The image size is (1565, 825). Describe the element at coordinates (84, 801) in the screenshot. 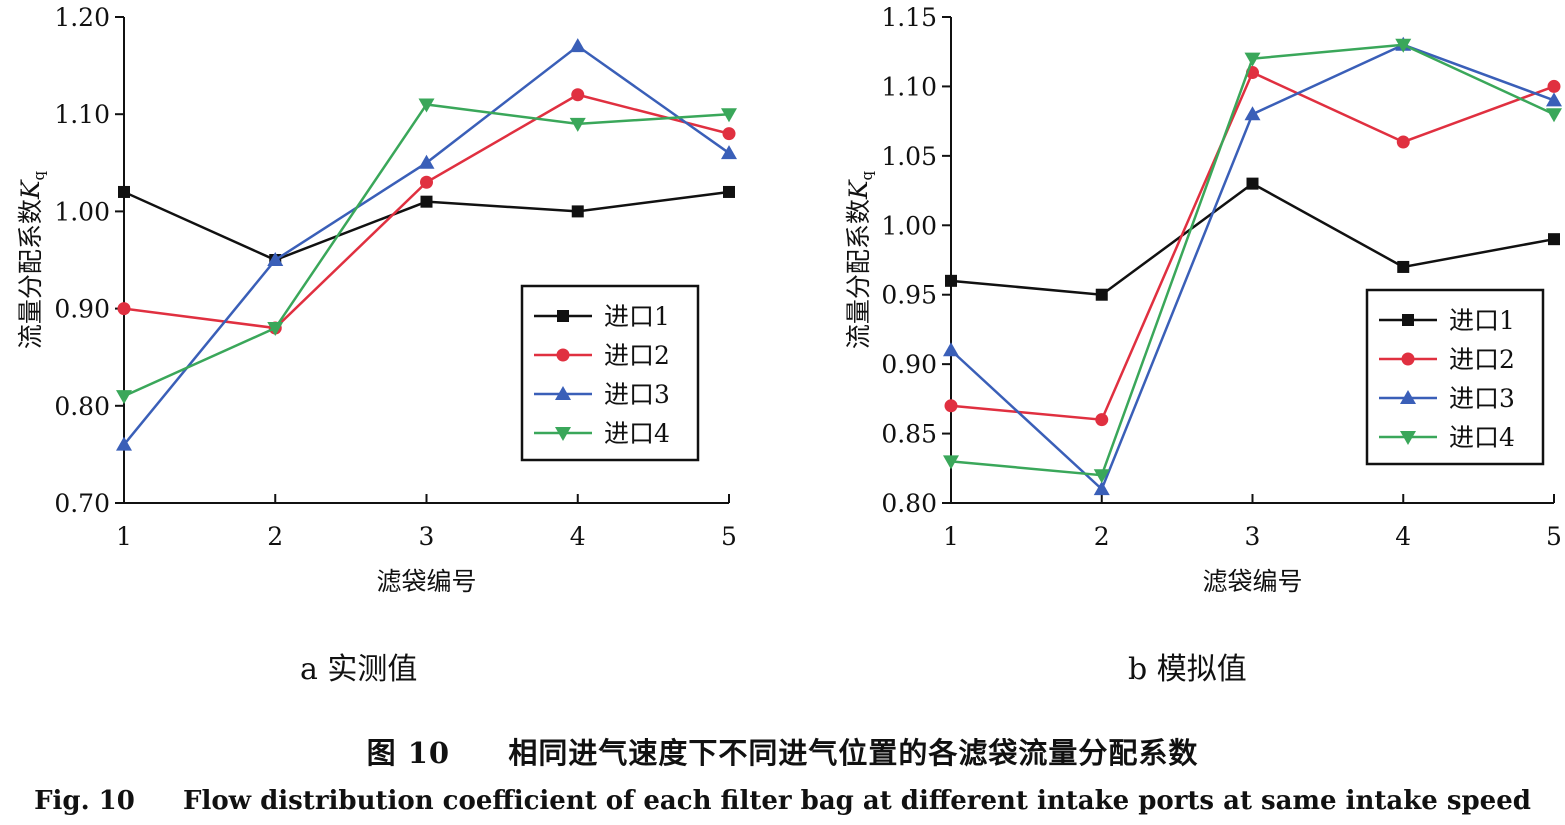

I see `caption-en-prefix: Fig. 10` at that location.